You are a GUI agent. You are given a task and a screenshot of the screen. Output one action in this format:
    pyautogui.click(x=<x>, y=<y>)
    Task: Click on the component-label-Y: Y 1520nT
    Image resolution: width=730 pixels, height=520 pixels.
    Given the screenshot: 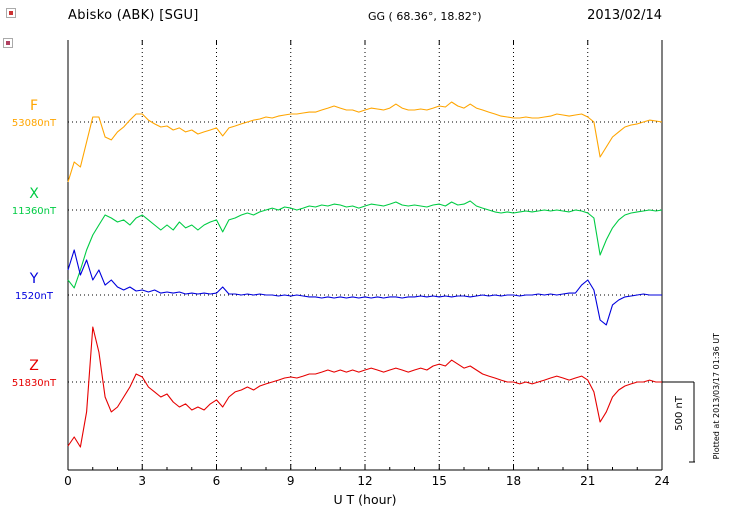 What is the action you would take?
    pyautogui.click(x=34, y=287)
    